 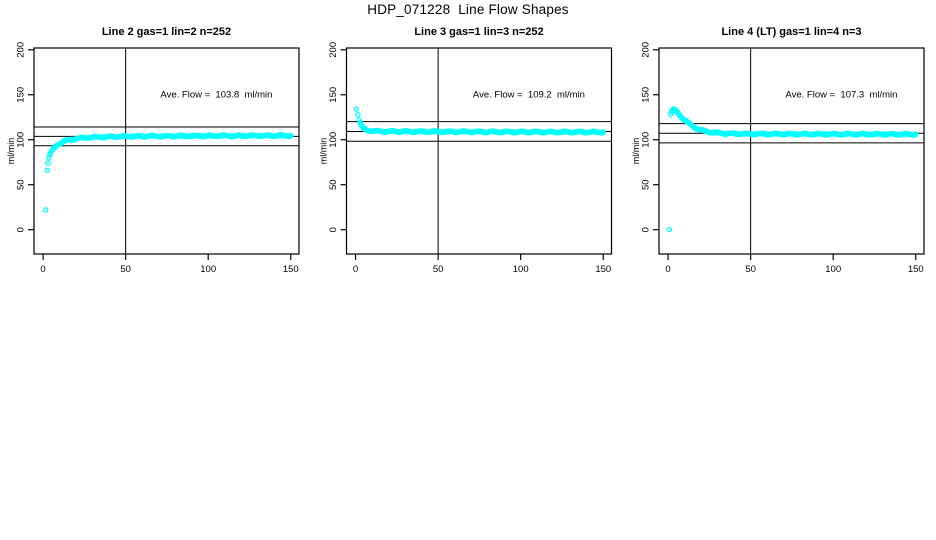 I want to click on ave-flow-annotation: Ave. Flow = 109.2 ml/min, so click(x=529, y=94).